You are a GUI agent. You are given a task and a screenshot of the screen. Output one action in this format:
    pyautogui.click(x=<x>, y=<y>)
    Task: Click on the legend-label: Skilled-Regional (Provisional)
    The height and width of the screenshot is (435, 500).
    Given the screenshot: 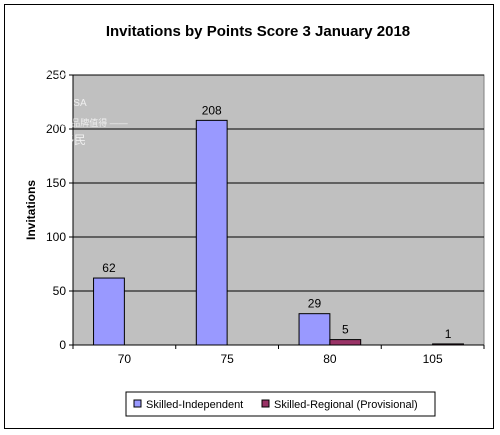 What is the action you would take?
    pyautogui.click(x=346, y=405)
    